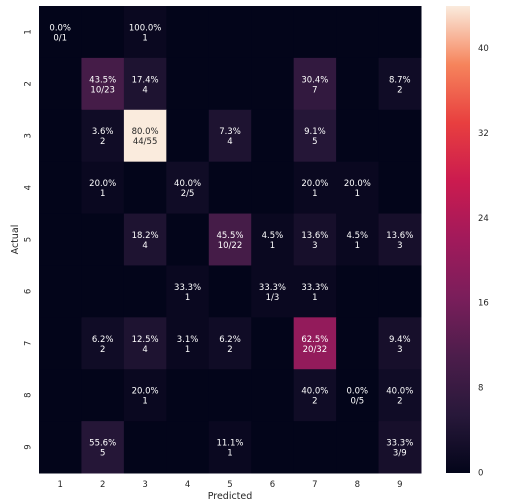  What do you see at coordinates (15, 240) in the screenshot?
I see `y-axis-label: Actual` at bounding box center [15, 240].